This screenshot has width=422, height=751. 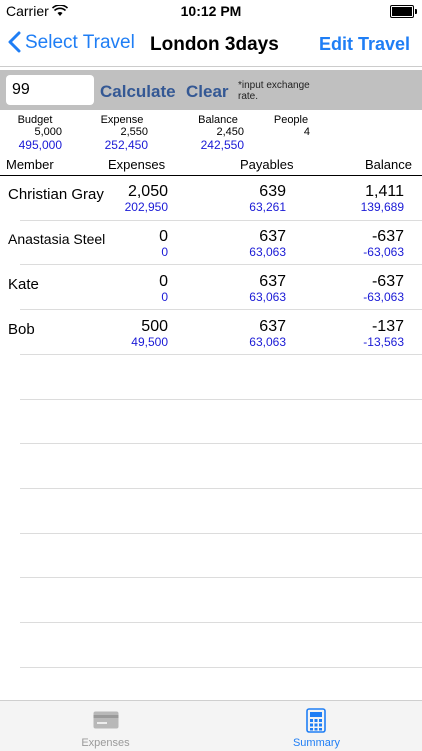 I want to click on navigation-bar: Select Travel London 3days Edit Travel, so click(x=211, y=44).